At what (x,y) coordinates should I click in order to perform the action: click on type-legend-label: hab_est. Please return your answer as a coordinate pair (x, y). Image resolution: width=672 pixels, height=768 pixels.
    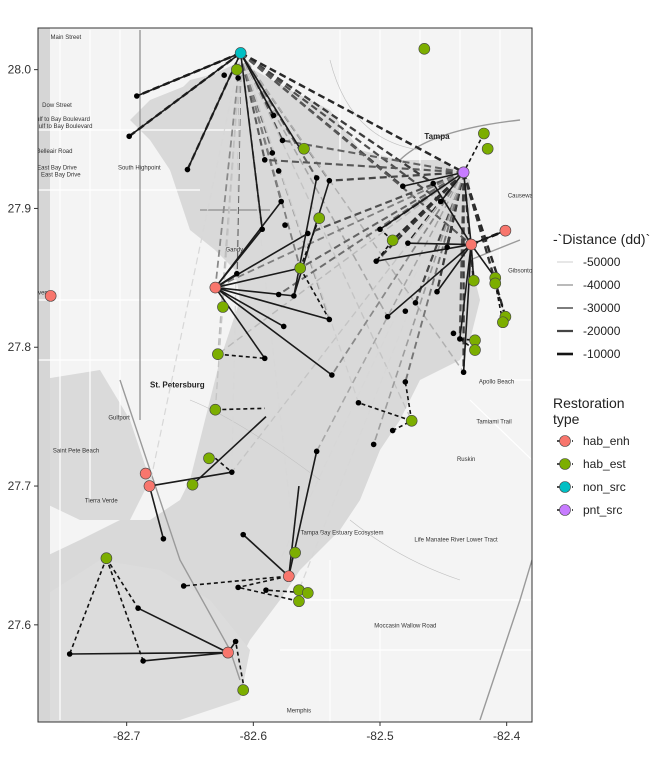
    Looking at the image, I should click on (604, 464).